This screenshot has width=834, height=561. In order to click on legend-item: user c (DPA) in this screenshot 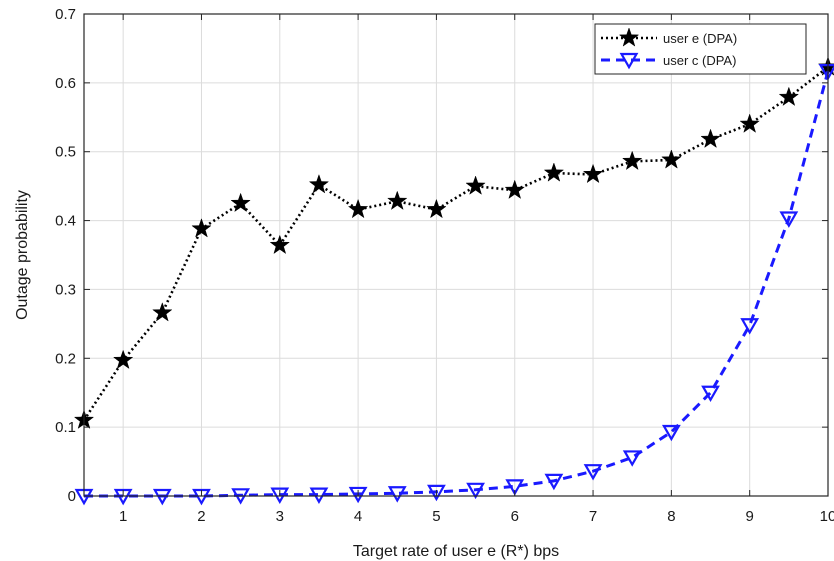, I will do `click(668, 61)`.